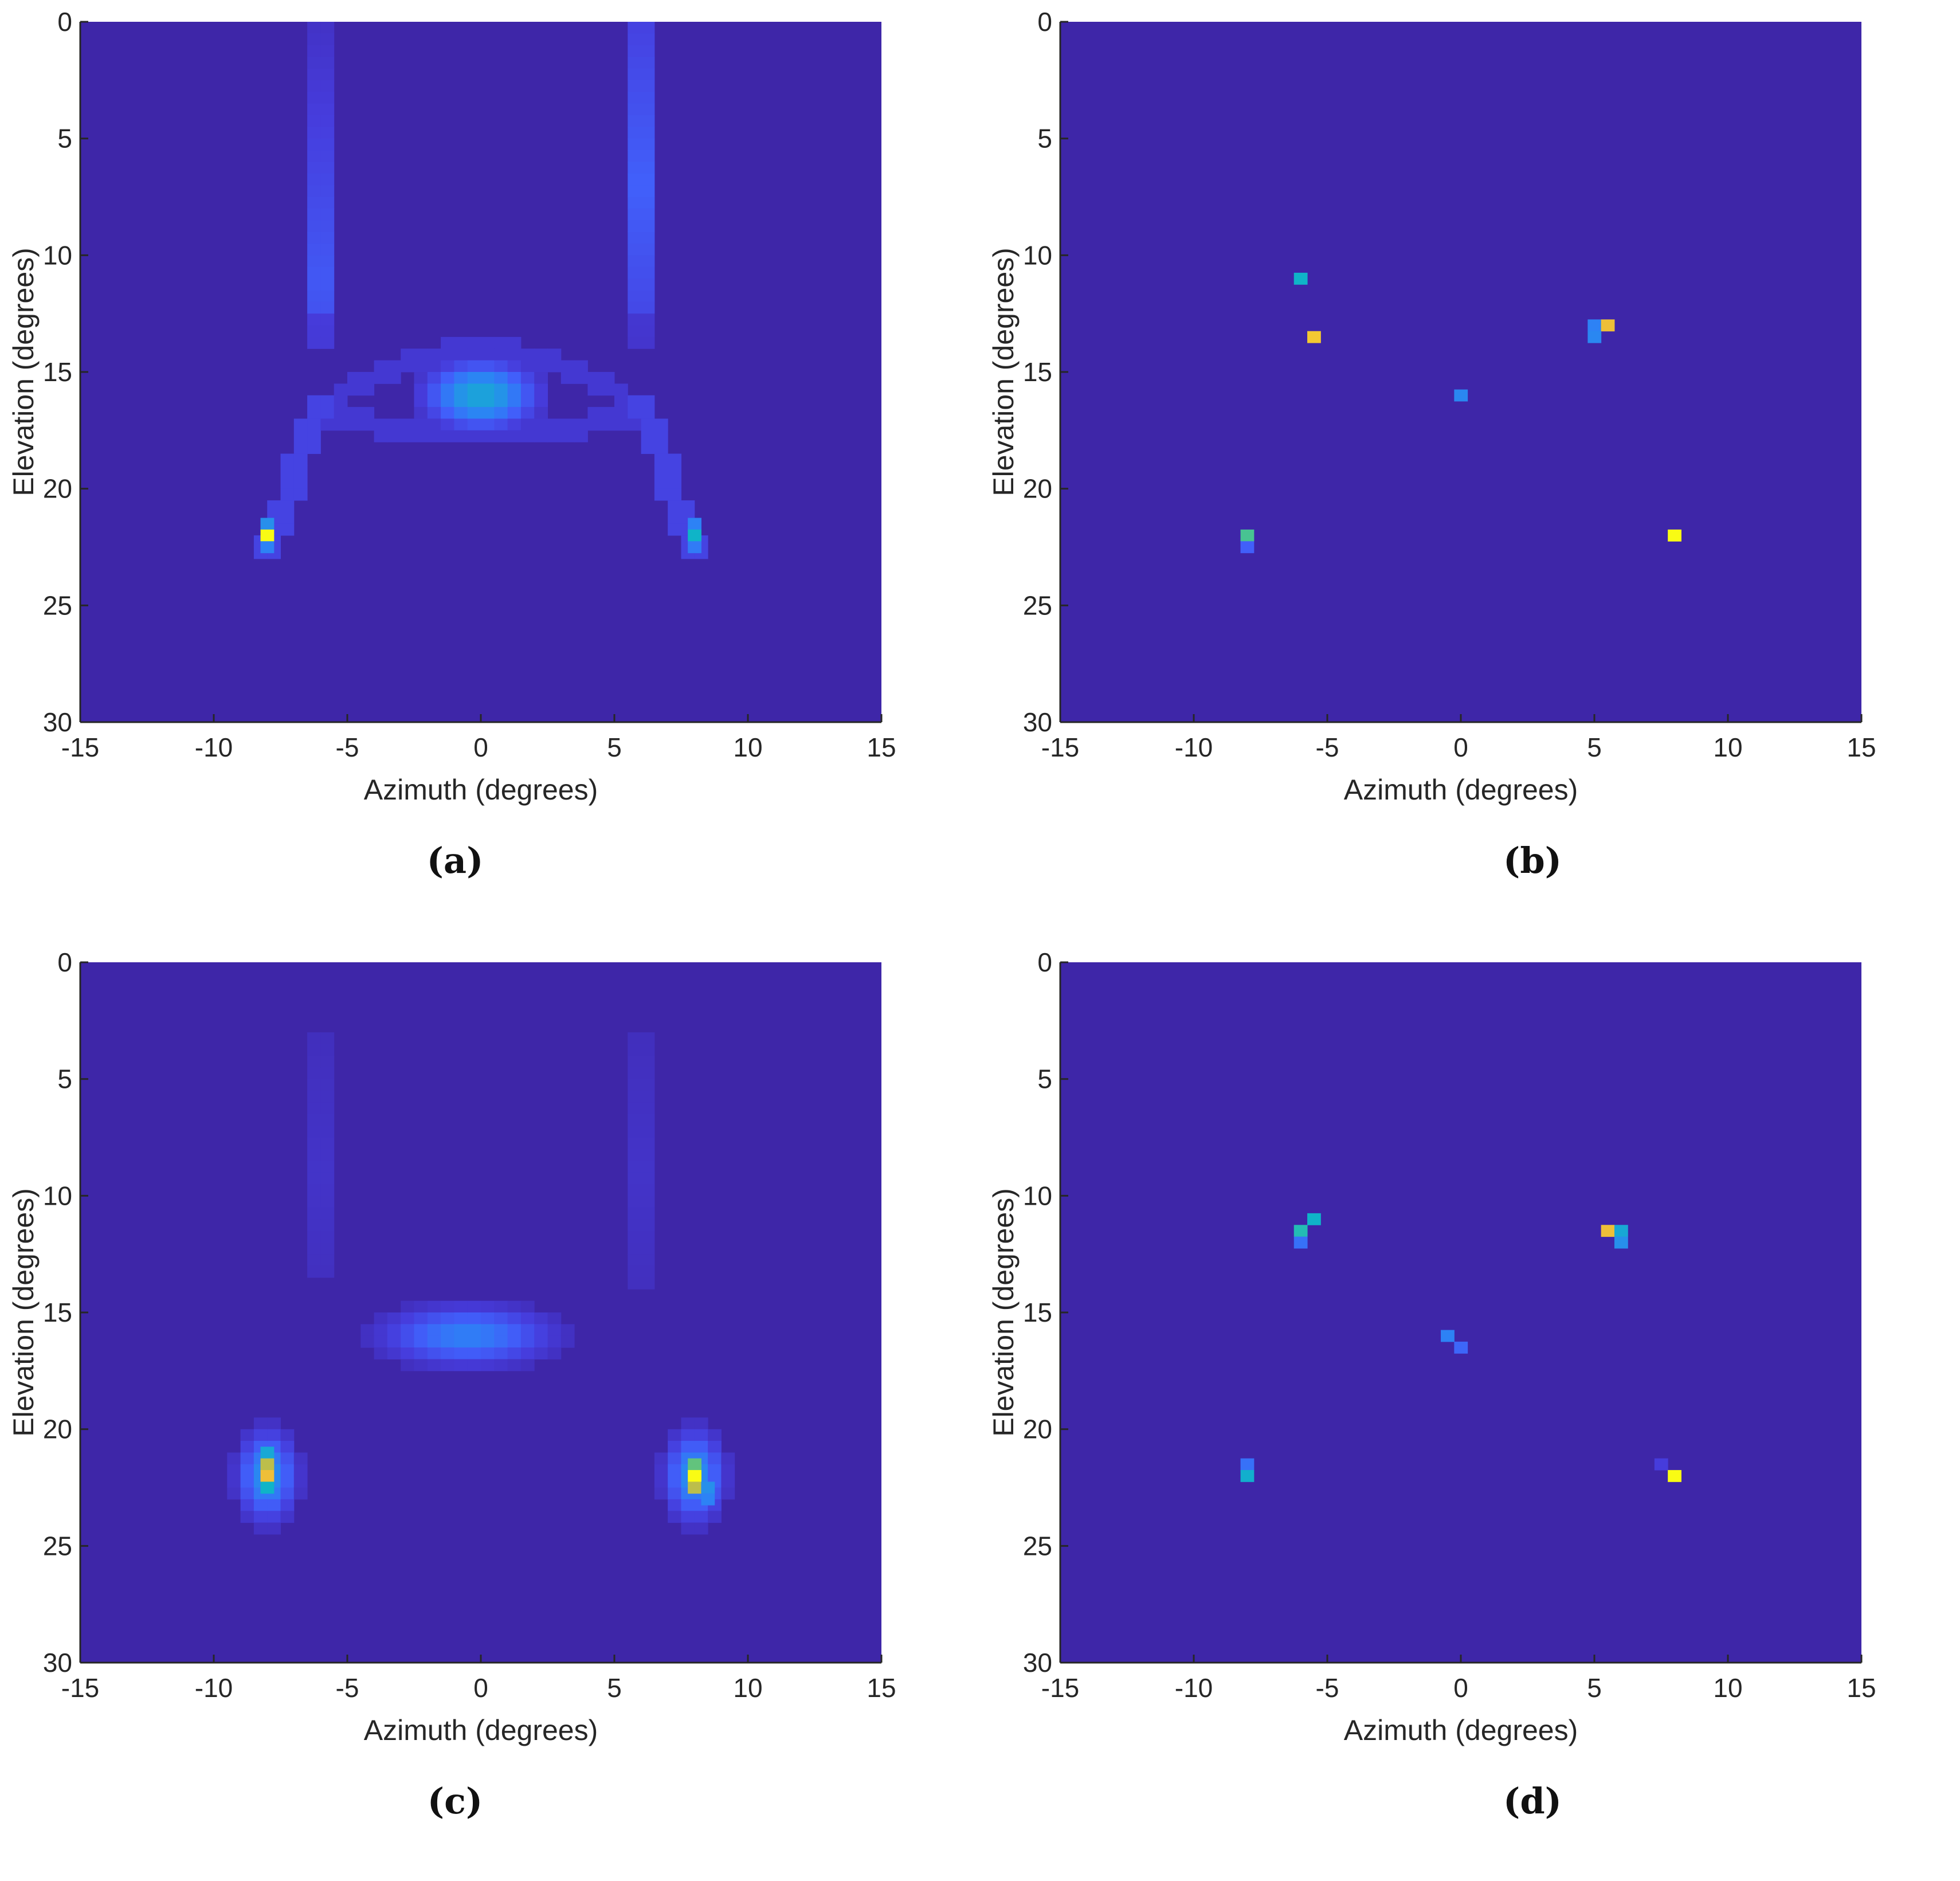 Image resolution: width=1960 pixels, height=1881 pixels. Describe the element at coordinates (57, 1546) in the screenshot. I see `y-tick-label: 25` at that location.